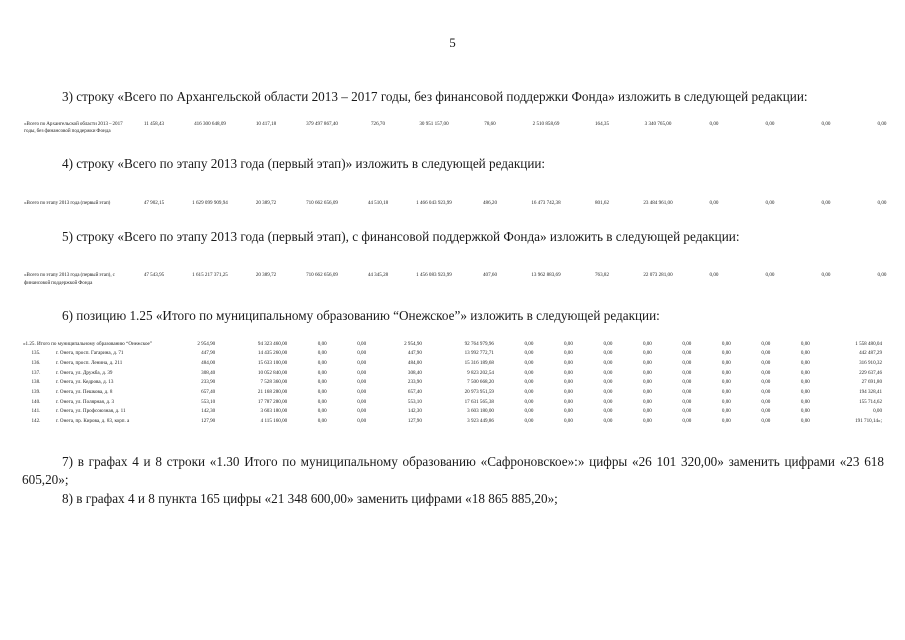 The image size is (905, 640). Describe the element at coordinates (658, 203) in the screenshot. I see `cell-value: 23 484 961,00` at that location.